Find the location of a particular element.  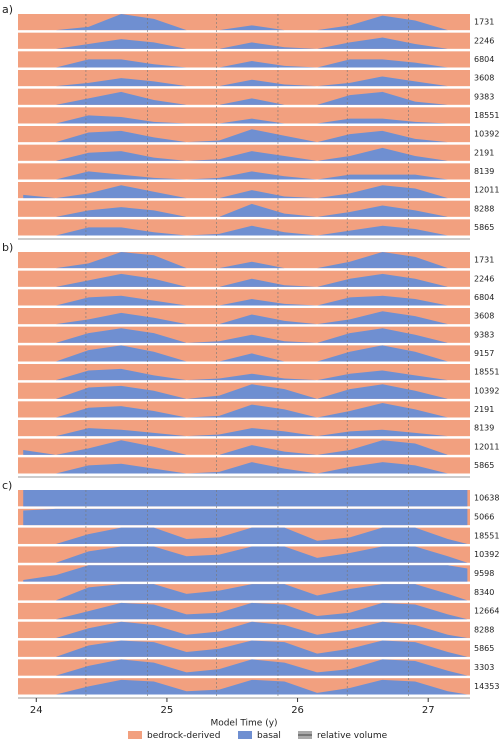

x-axis-label: Model Time (y) is located at coordinates (243, 724).